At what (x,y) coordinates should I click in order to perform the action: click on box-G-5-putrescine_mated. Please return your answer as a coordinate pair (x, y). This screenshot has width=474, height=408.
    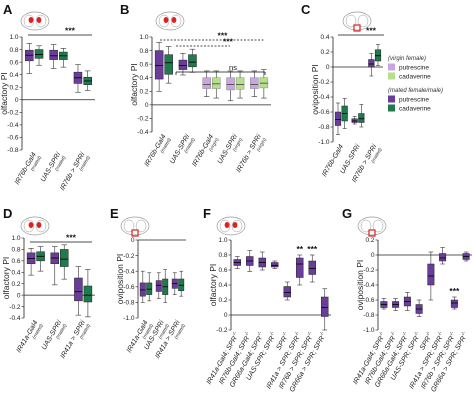
    Looking at the image, I should click on (443, 256).